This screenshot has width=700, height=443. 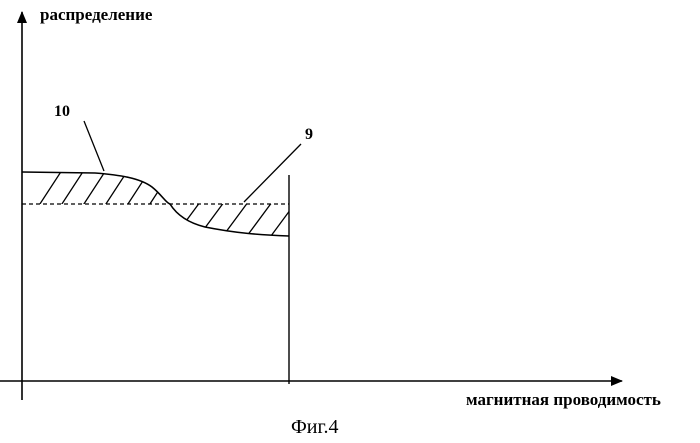 What do you see at coordinates (169, 202) in the screenshot?
I see `hatched-region` at bounding box center [169, 202].